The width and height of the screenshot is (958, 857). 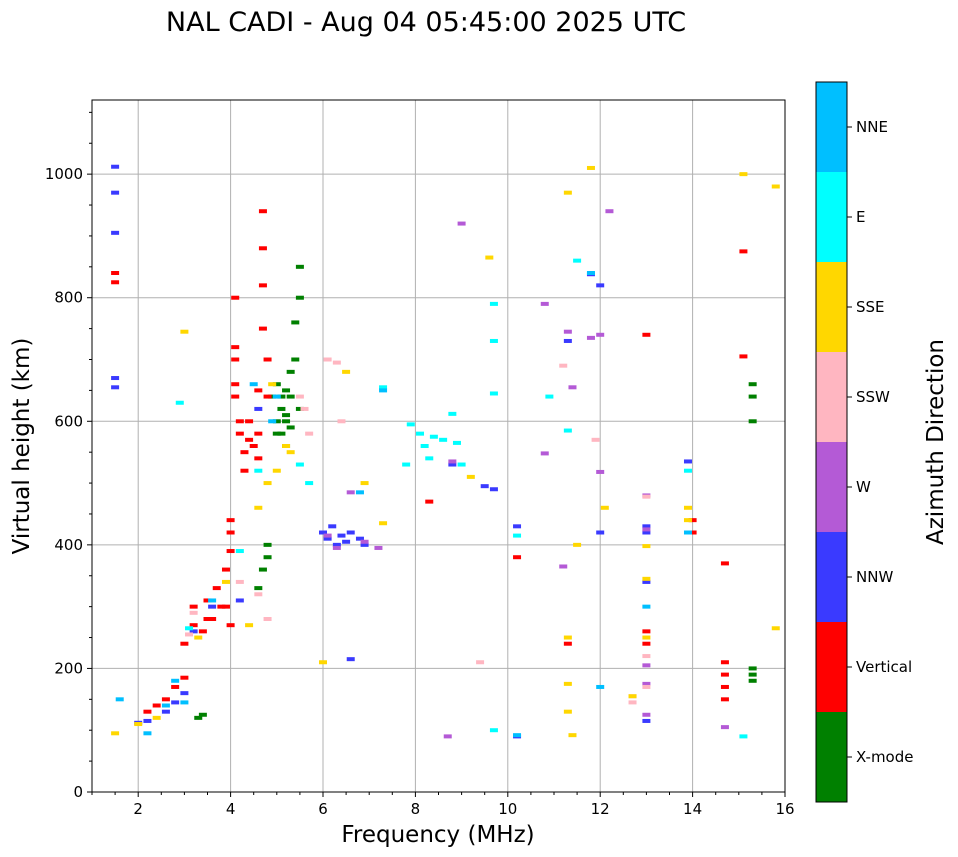 I want to click on x-axis-label: Frequency (MHz), so click(x=437, y=835).